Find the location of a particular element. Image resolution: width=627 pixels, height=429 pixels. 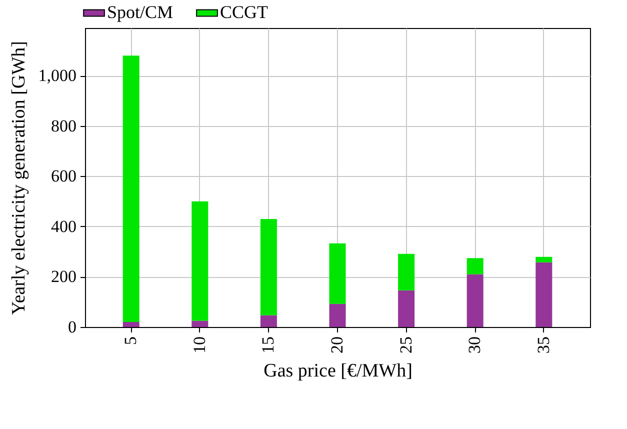

x-tick-label: 15 is located at coordinates (268, 345).